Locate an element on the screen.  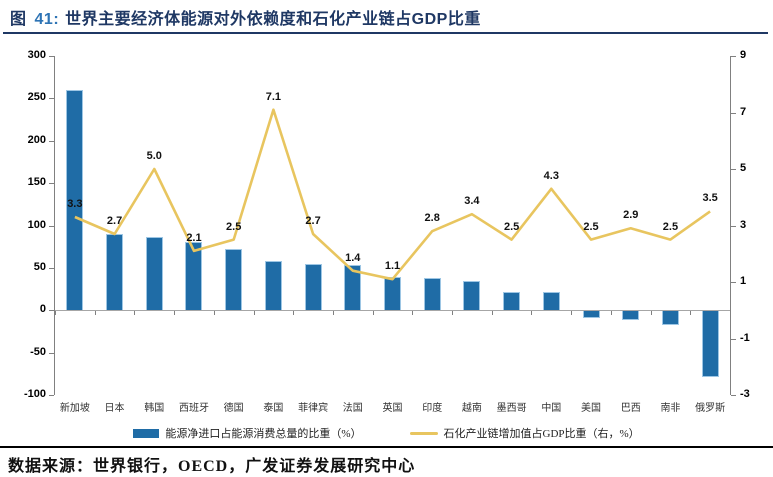
bar-印度 is located at coordinates (432, 294).